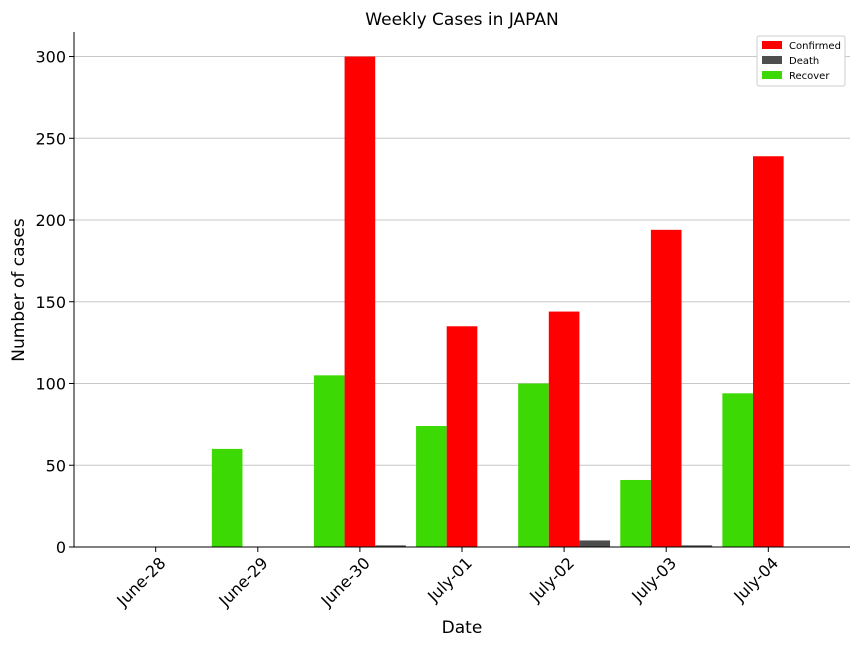 This screenshot has width=864, height=648. What do you see at coordinates (815, 46) in the screenshot?
I see `legend-label-confirmed: Confirmed` at bounding box center [815, 46].